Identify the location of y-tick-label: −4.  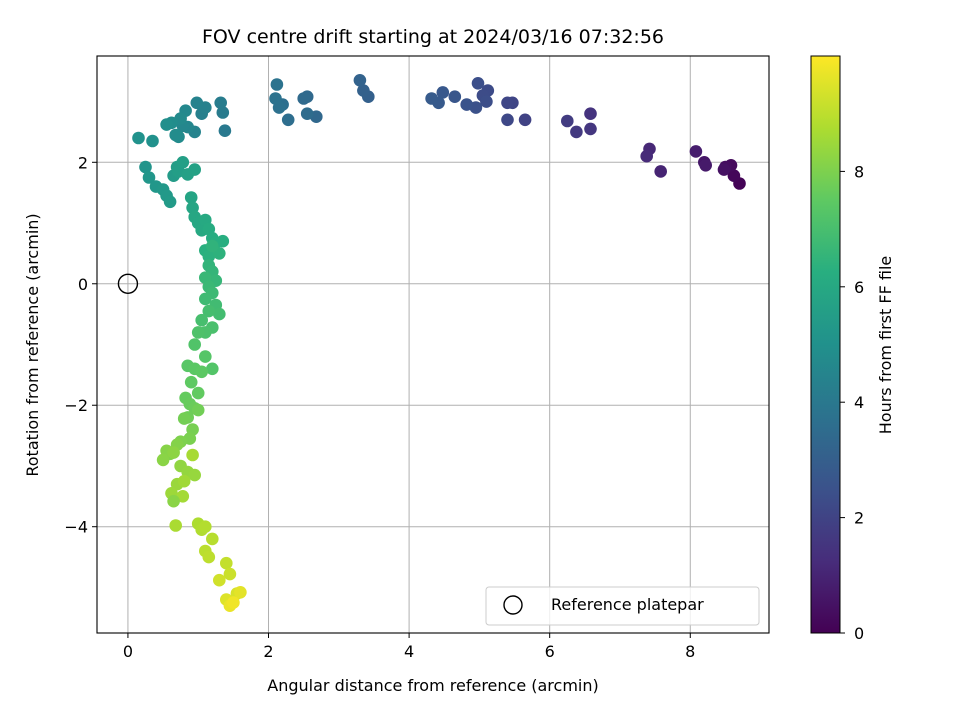
(76, 527).